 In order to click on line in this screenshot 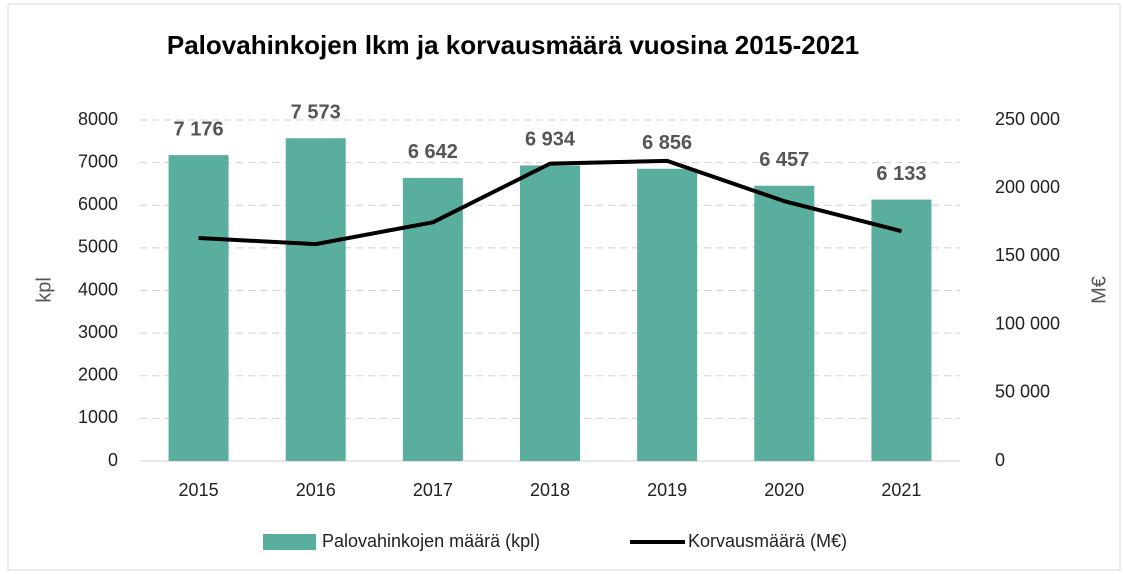, I will do `click(550, 202)`.